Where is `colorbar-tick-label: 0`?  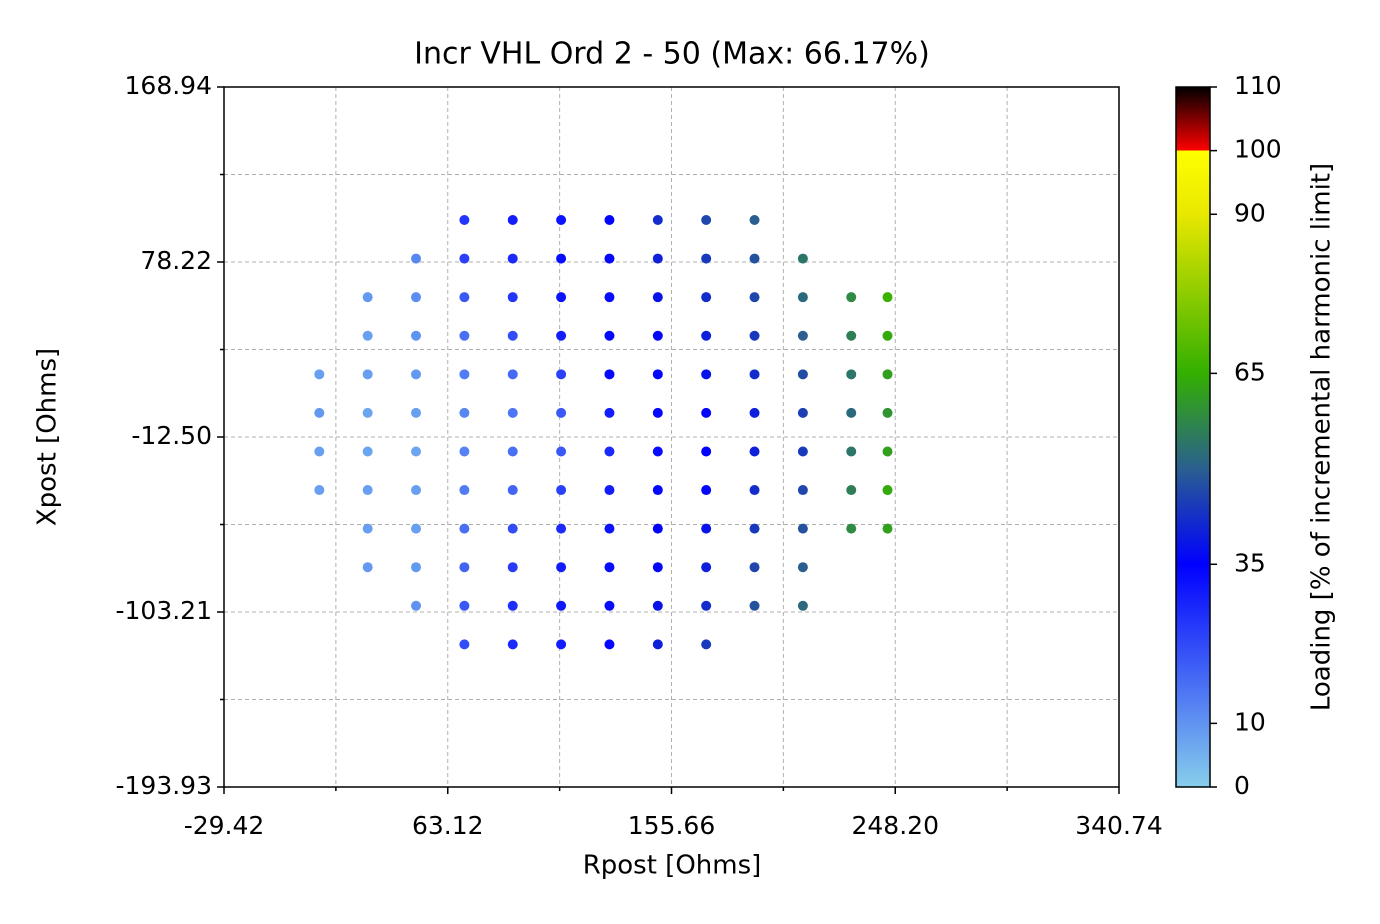
colorbar-tick-label: 0 is located at coordinates (1242, 785).